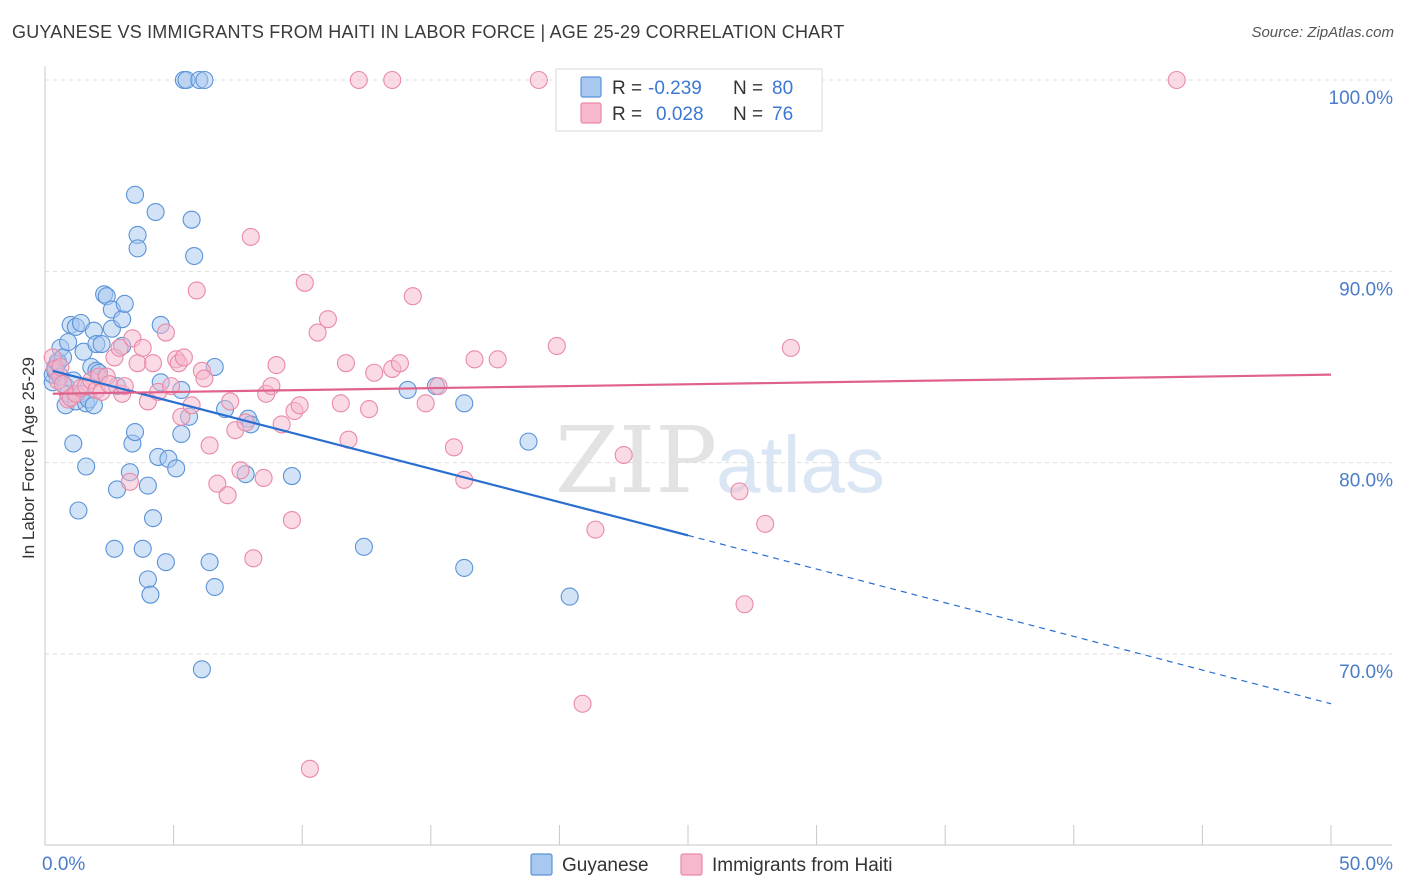 The image size is (1406, 892). Describe the element at coordinates (689, 100) in the screenshot. I see `legend-box: R = -0.239 N = 80 R = 0.028 N = 76` at that location.